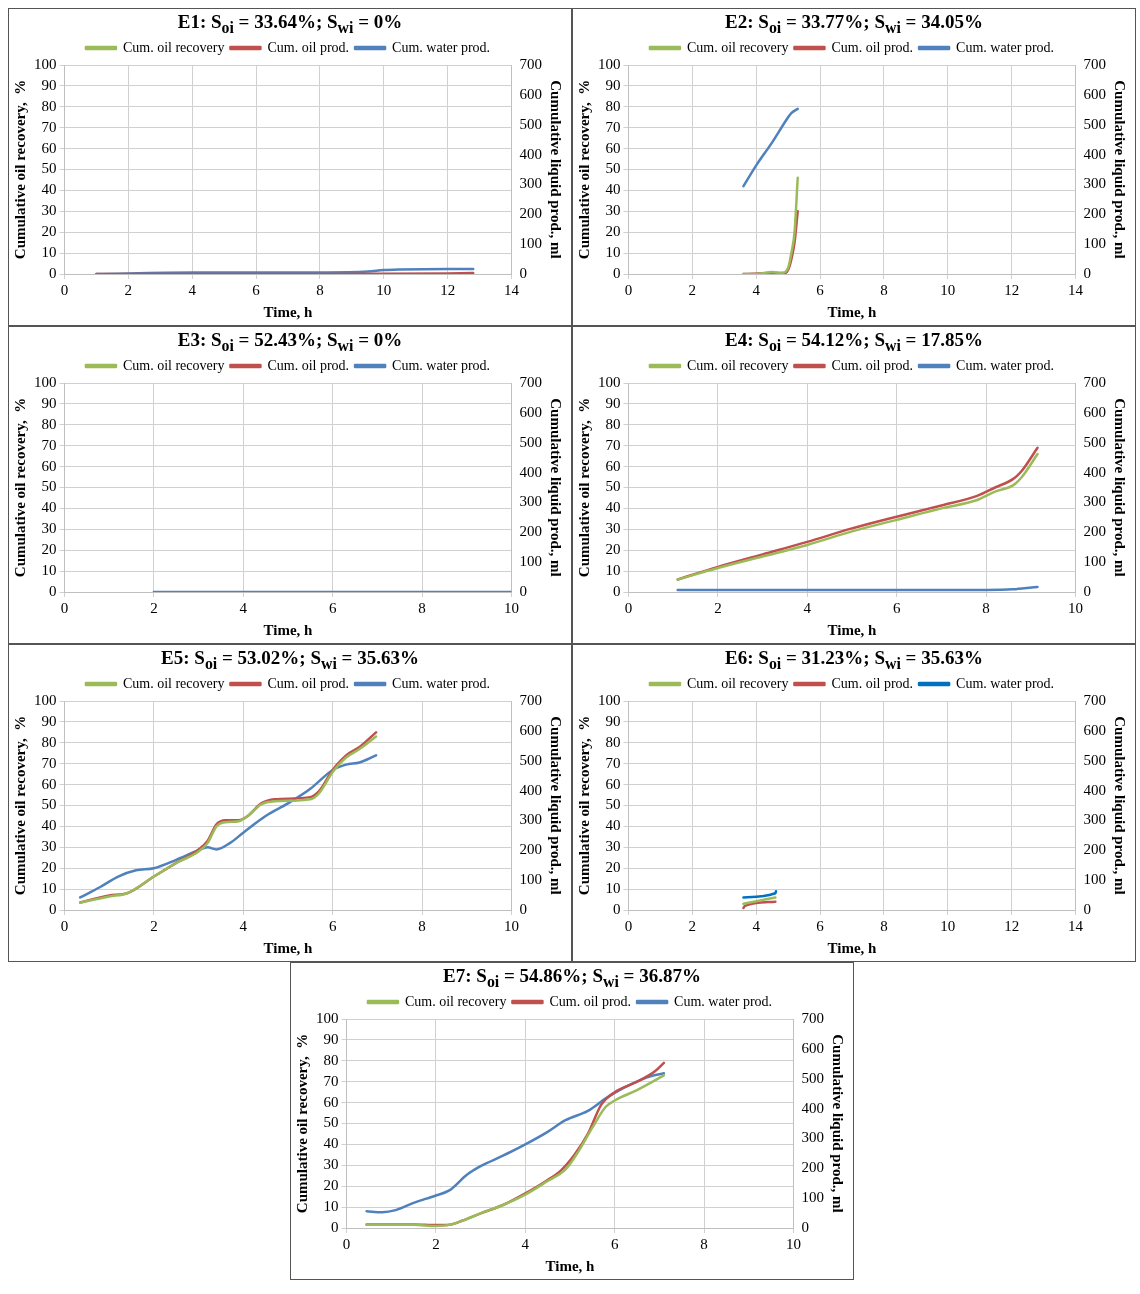 The image size is (1140, 1294). Describe the element at coordinates (1076, 289) in the screenshot. I see `x-tick-label: 14` at that location.